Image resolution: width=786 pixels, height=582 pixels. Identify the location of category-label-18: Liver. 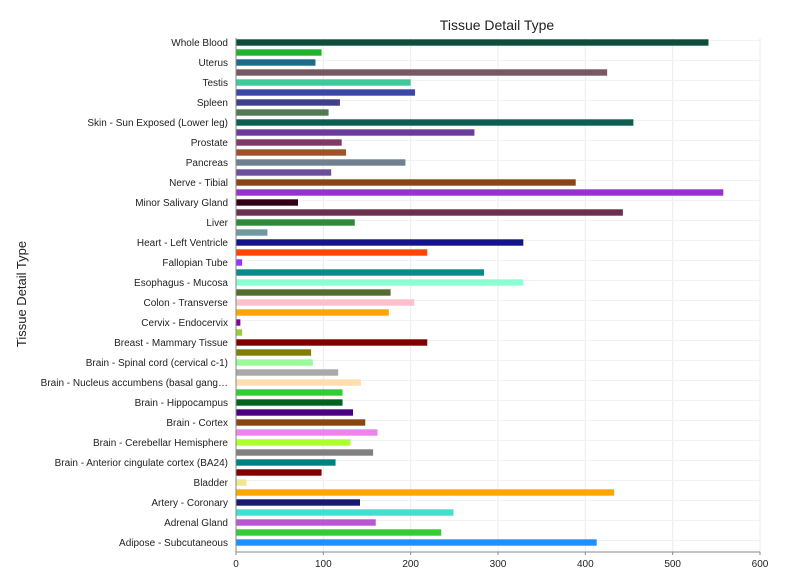
(217, 223).